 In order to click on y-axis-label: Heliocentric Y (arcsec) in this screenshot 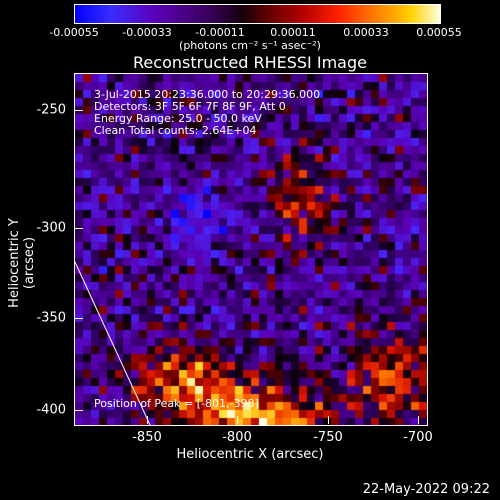, I will do `click(22, 263)`.